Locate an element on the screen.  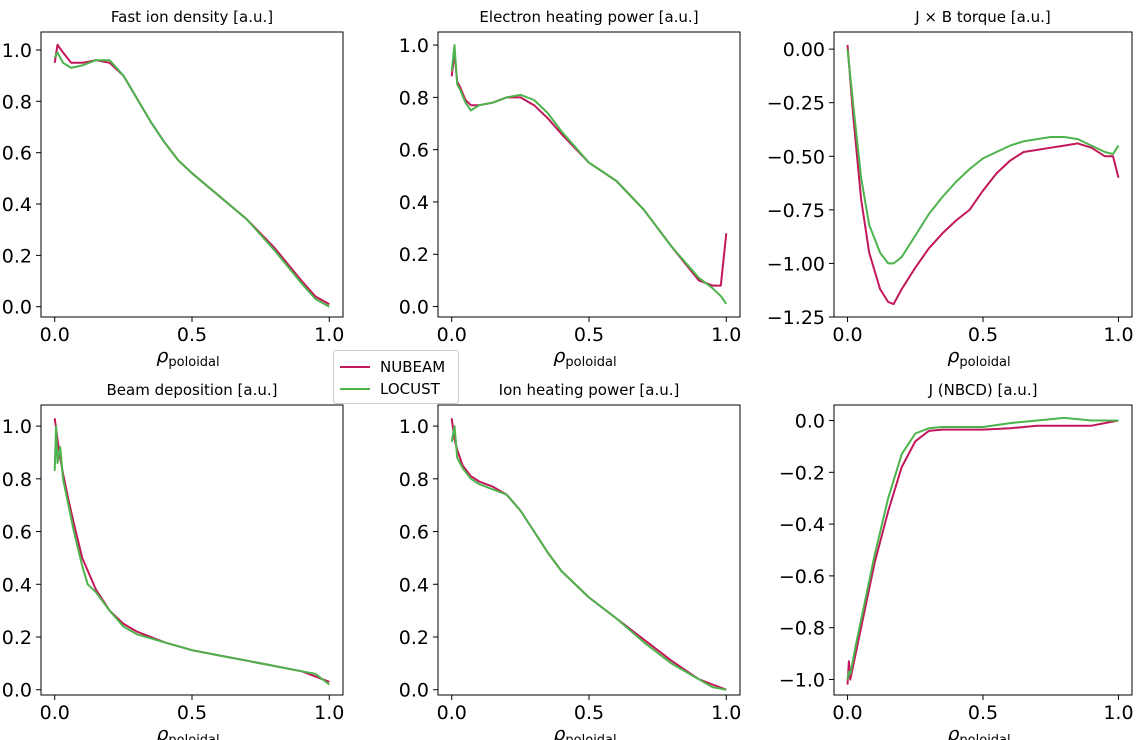
legend-swatch-locust is located at coordinates (355, 389).